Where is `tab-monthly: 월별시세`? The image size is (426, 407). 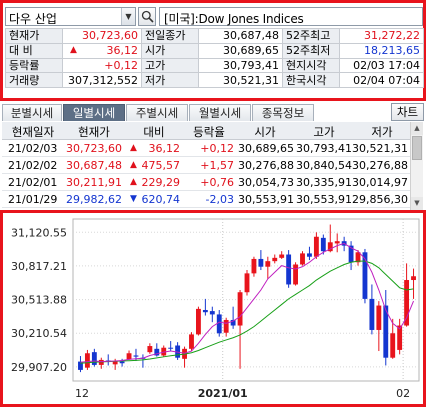 tab-monthly: 월별시세 is located at coordinates (220, 112).